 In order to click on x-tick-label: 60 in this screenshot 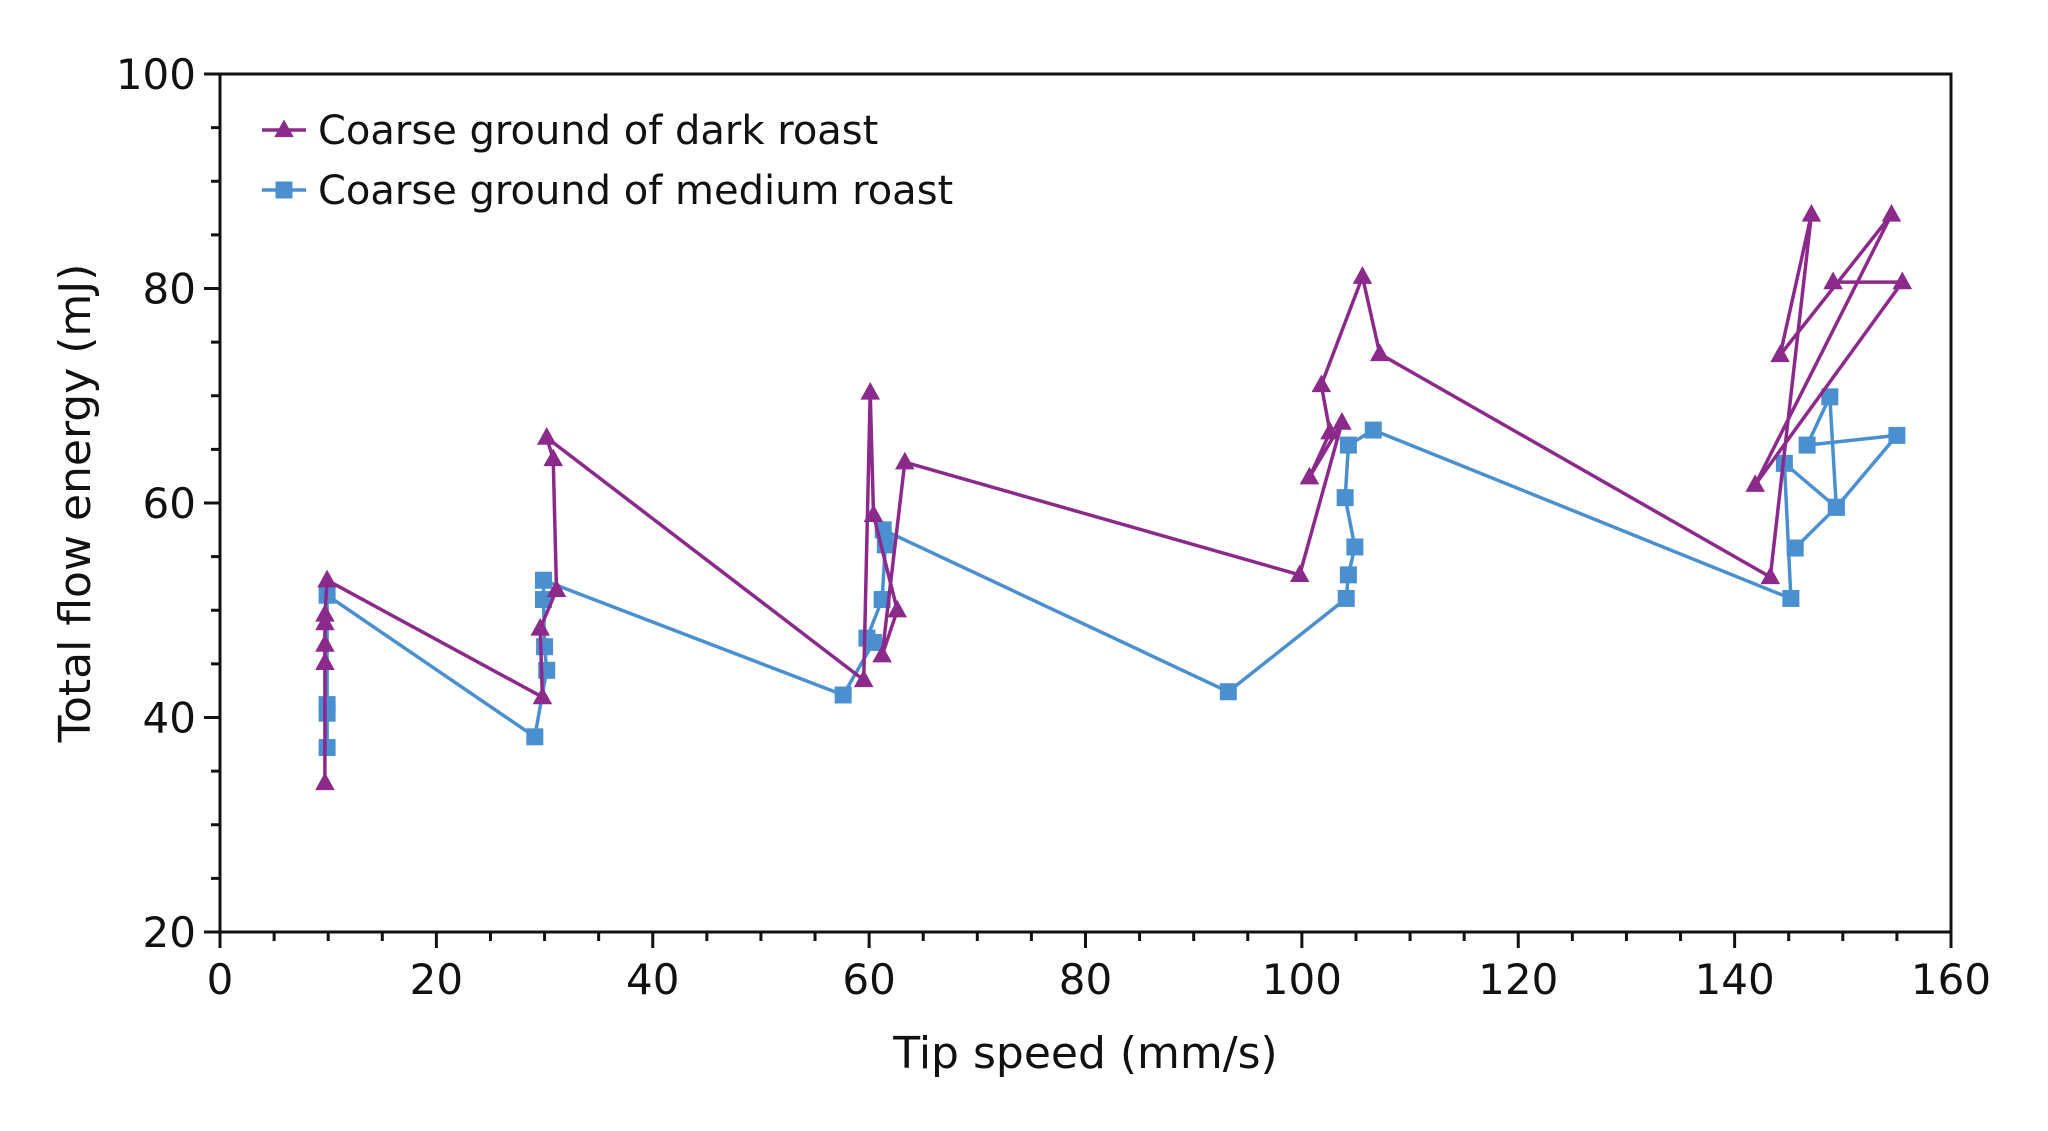, I will do `click(868, 979)`.